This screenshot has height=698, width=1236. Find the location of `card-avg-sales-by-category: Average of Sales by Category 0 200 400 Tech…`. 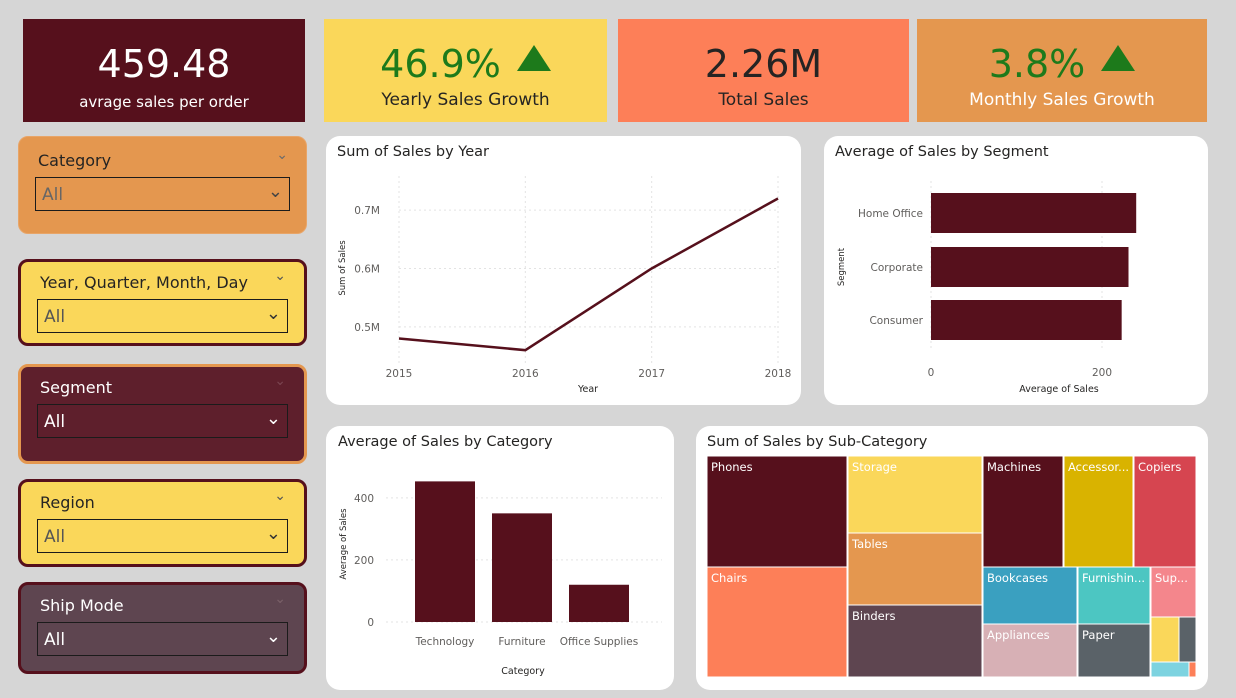

card-avg-sales-by-category: Average of Sales by Category 0 200 400 Tech… is located at coordinates (500, 558).